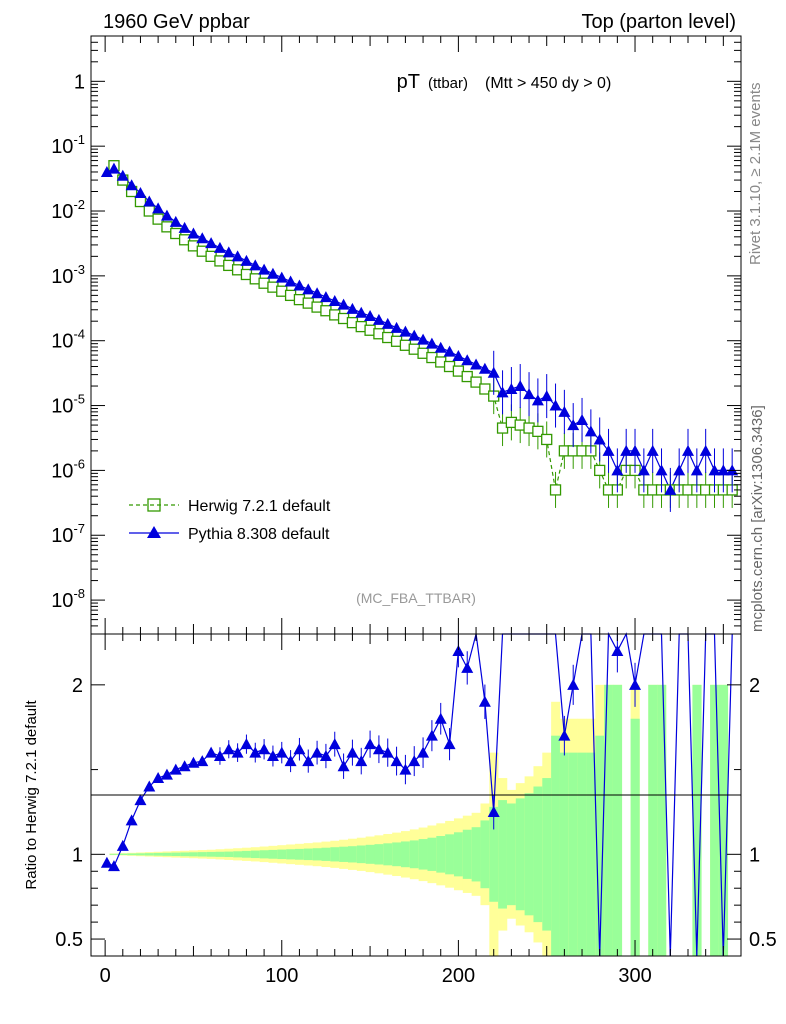  Describe the element at coordinates (755, 174) in the screenshot. I see `rivet-label: Rivet 3.1.10, ≥ 2.1M events` at that location.